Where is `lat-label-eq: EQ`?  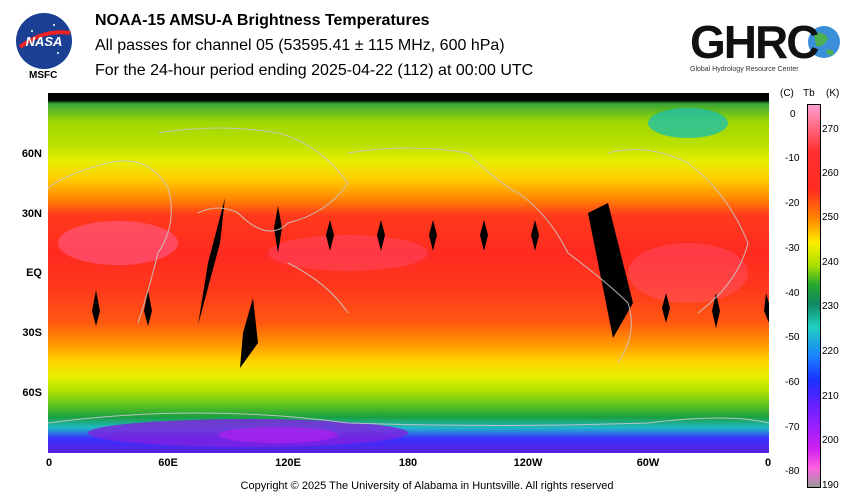
lat-label-eq: EQ is located at coordinates (34, 273).